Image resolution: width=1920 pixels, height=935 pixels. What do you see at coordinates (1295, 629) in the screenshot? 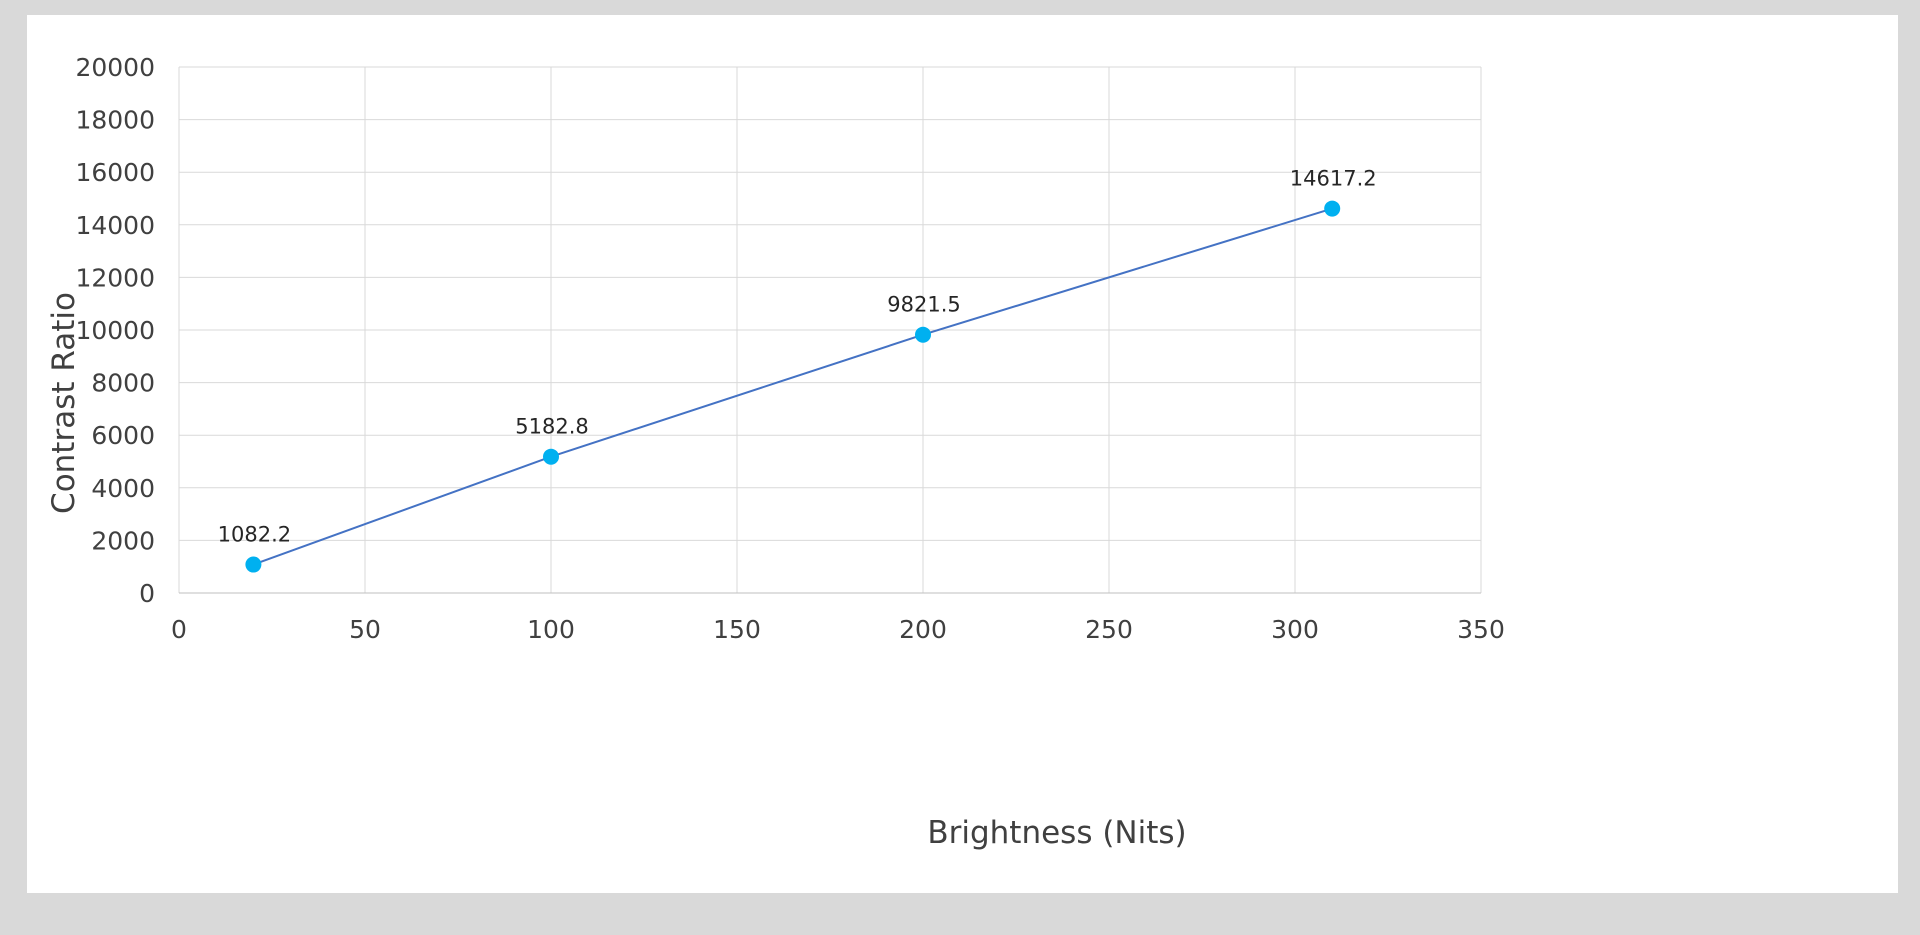
I see `x-tick-label: 300` at bounding box center [1295, 629].